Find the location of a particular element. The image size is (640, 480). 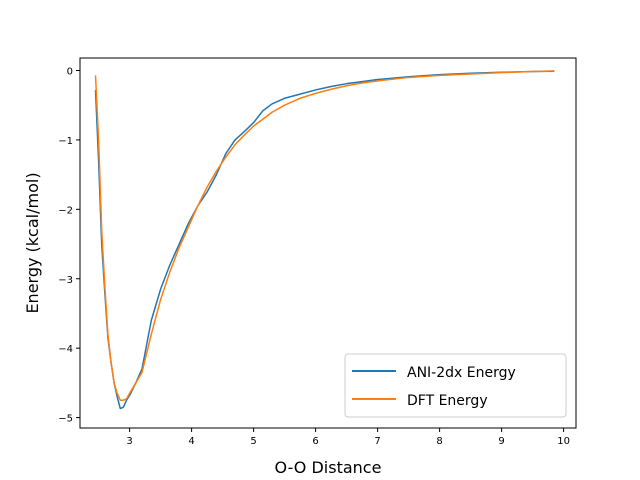

x-tick-label: 9 is located at coordinates (501, 441).